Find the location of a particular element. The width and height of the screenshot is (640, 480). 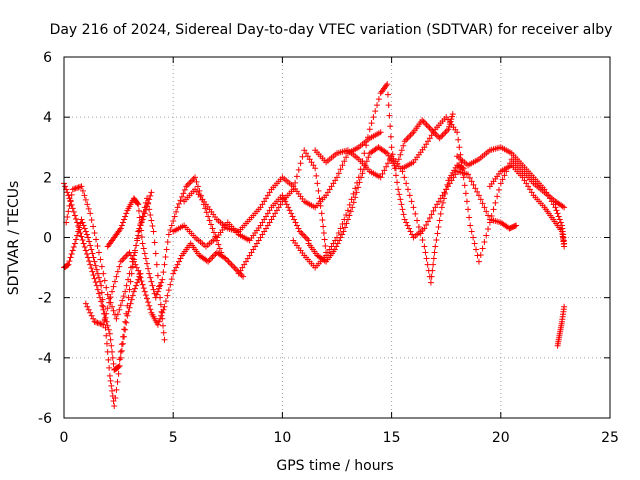

x-tick-label: 20 is located at coordinates (501, 438).